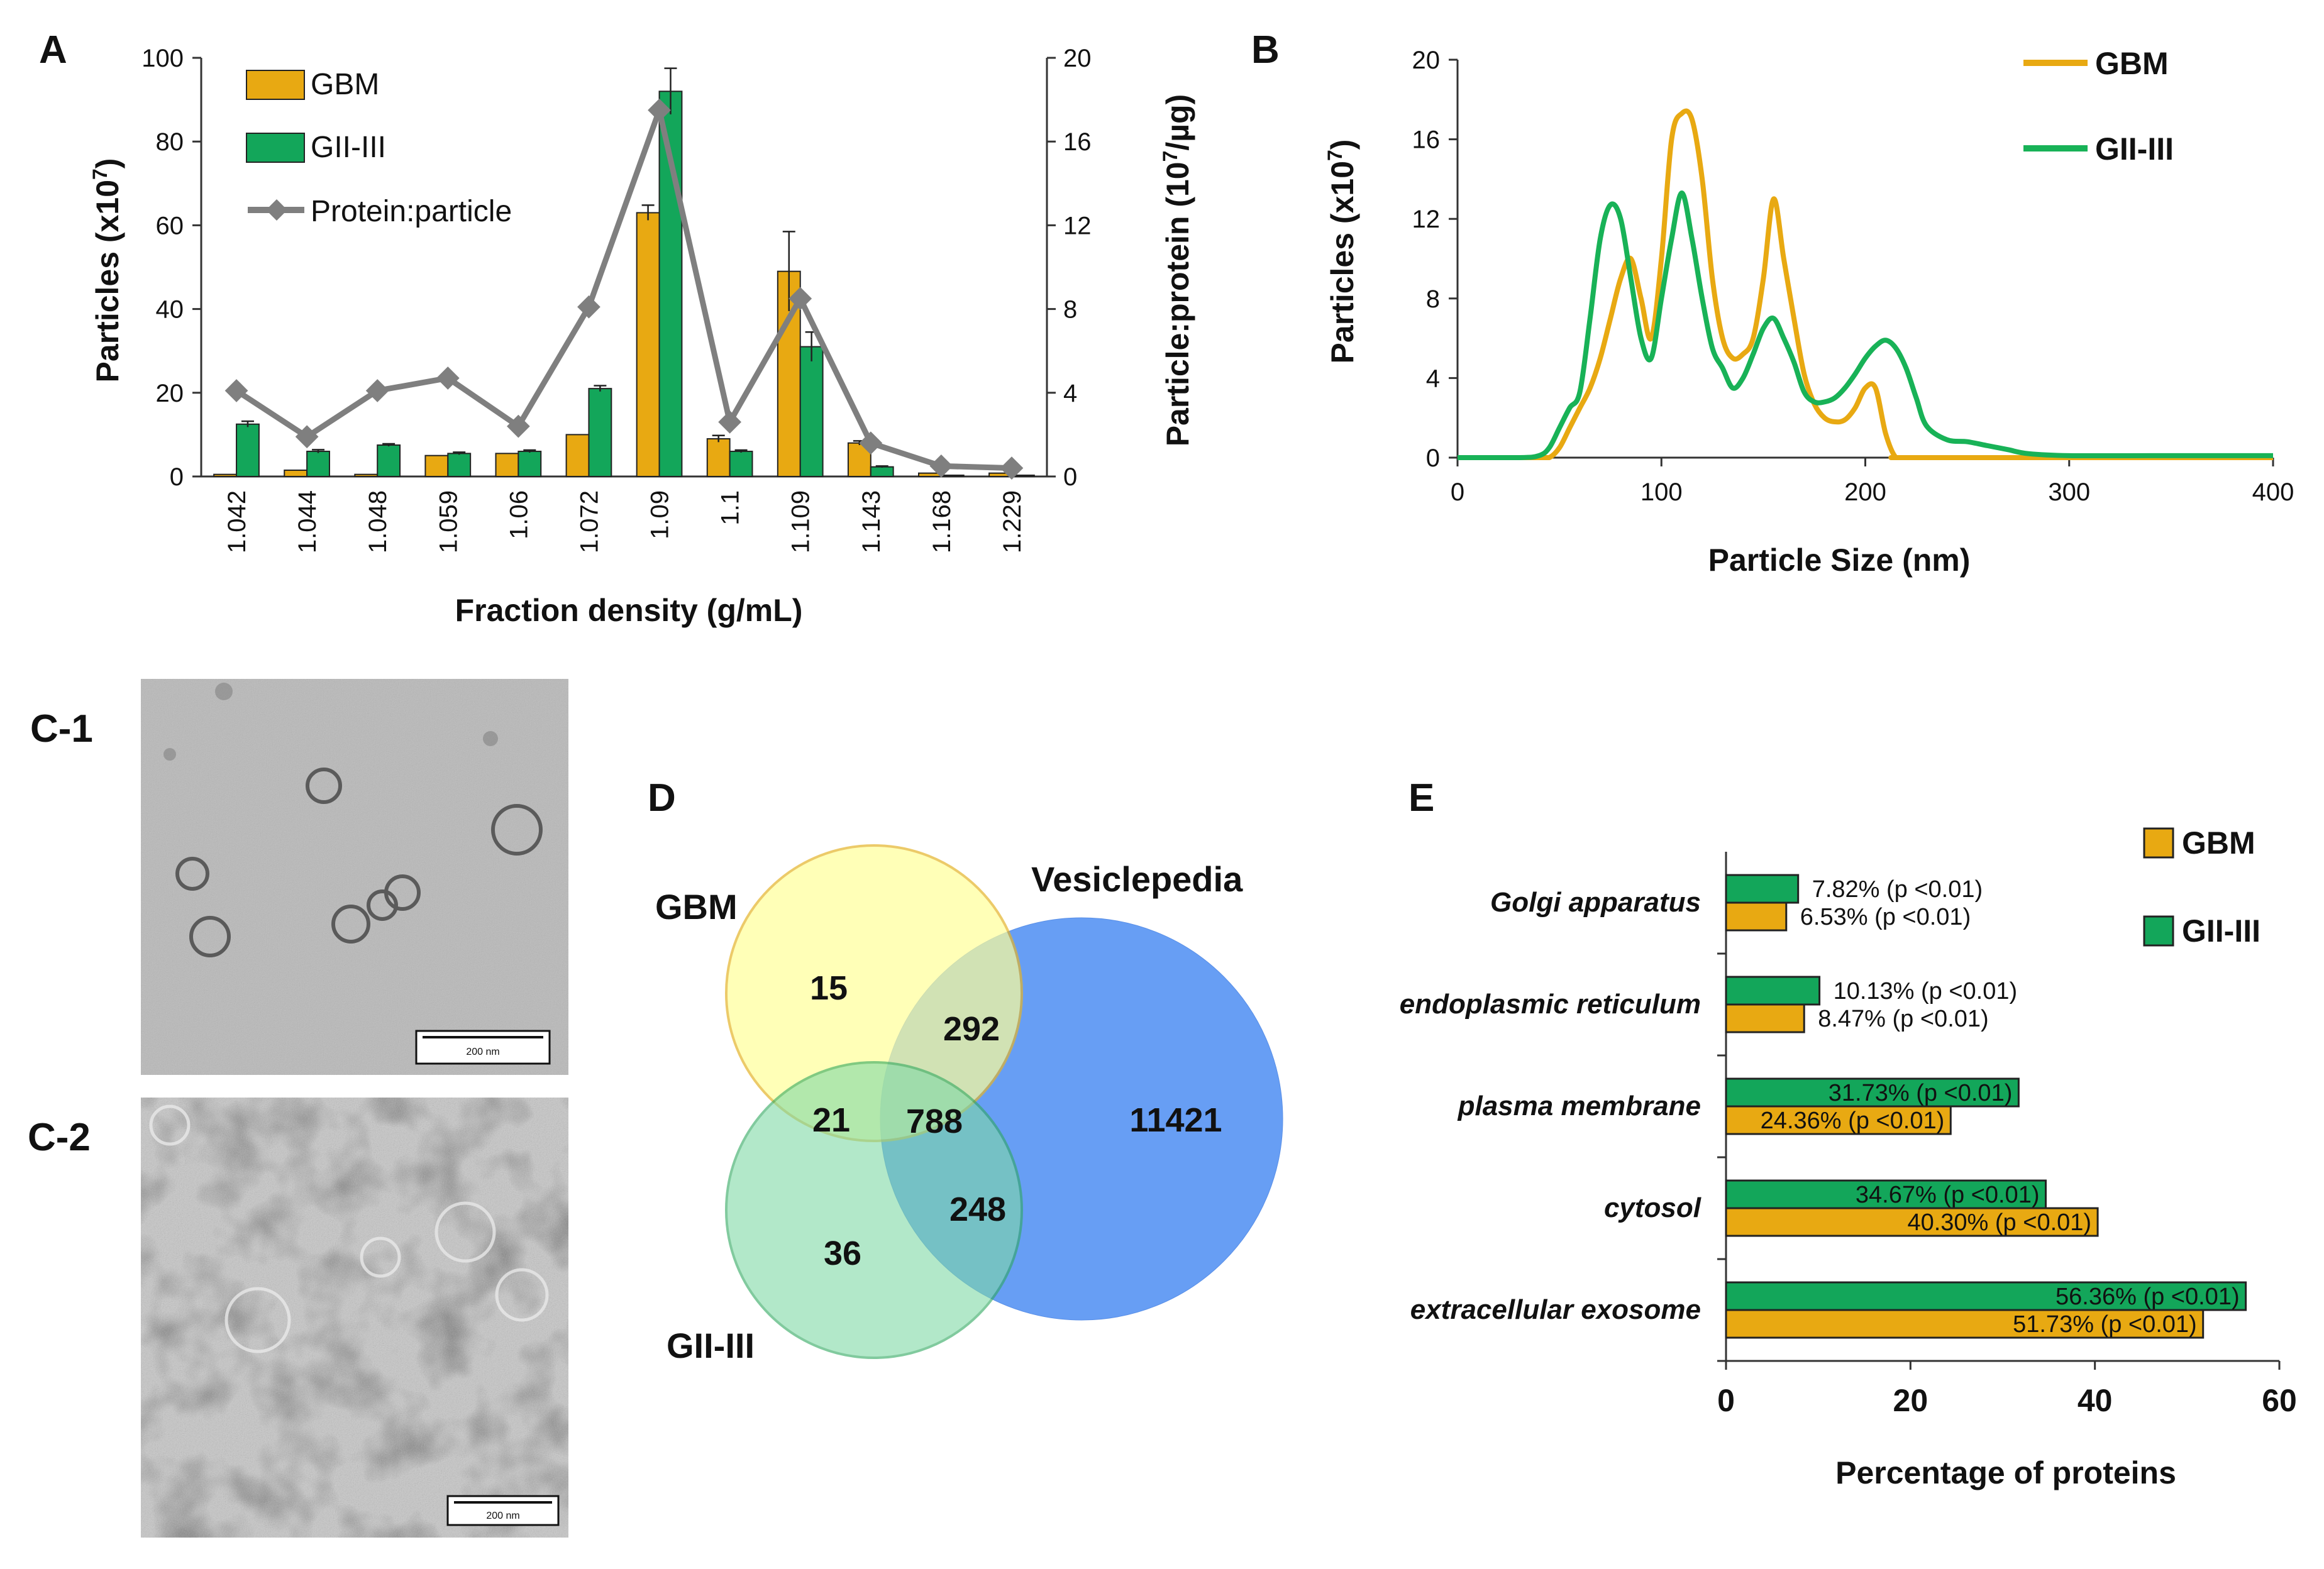  I want to click on venn-count-gbm-gii: 21, so click(831, 1120).